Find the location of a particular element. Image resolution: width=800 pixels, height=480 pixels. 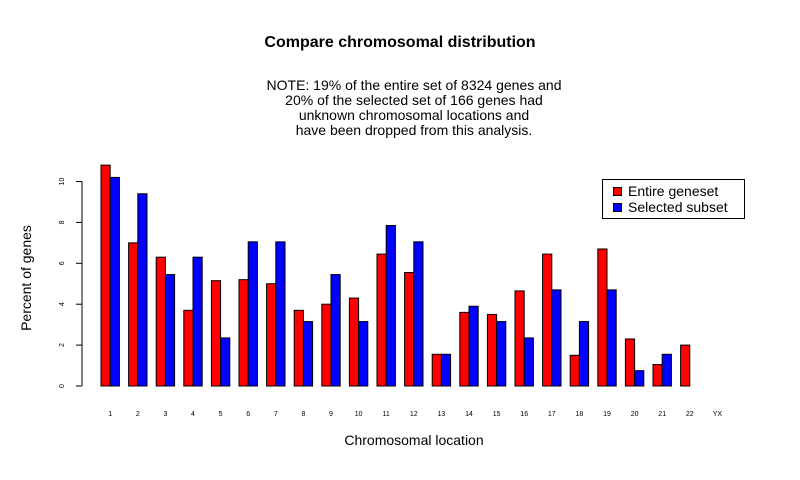

x-tick-label: 6 is located at coordinates (248, 414).